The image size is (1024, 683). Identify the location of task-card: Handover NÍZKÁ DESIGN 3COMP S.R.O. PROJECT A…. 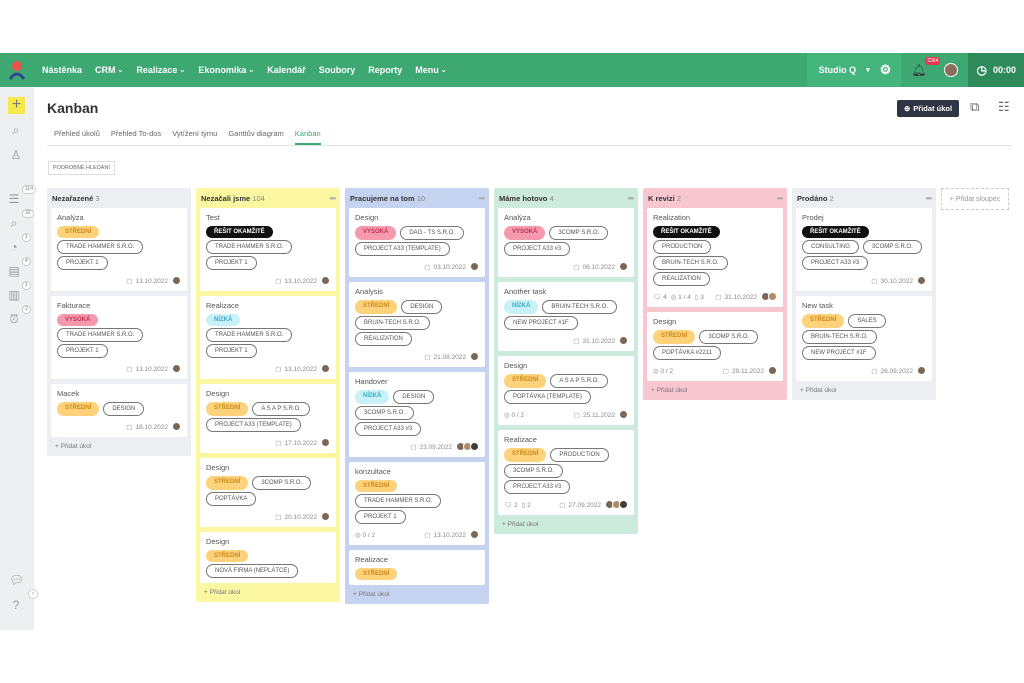
(417, 414).